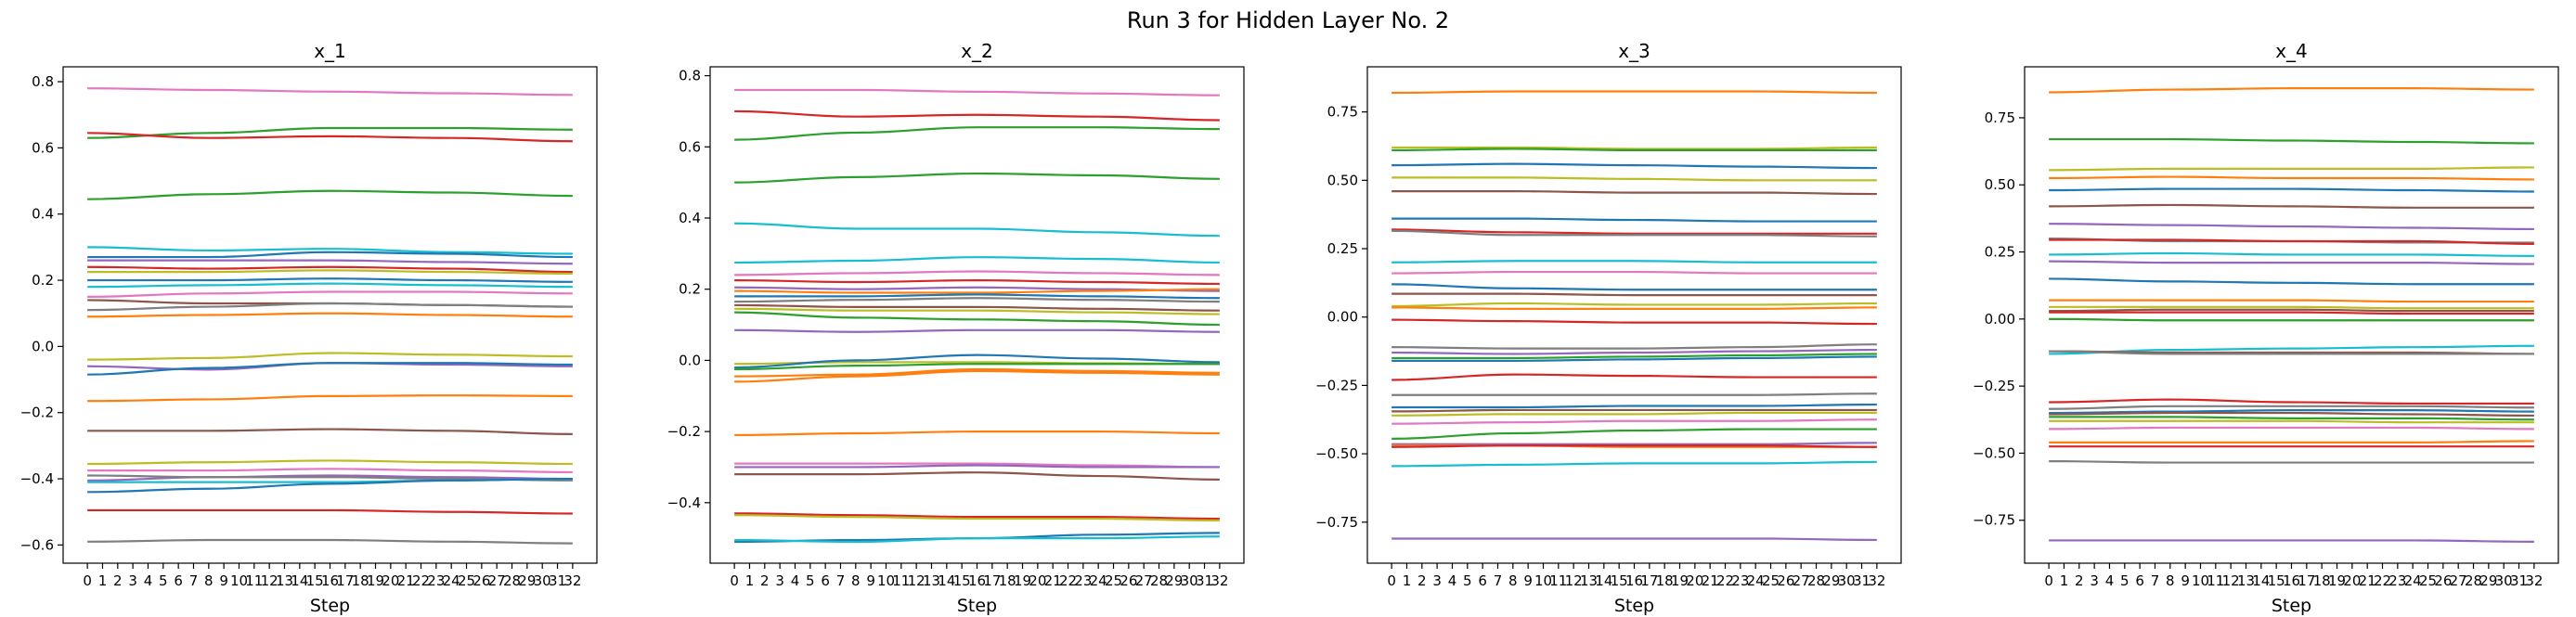 The image size is (2576, 617). I want to click on x-tick-label: 0, so click(87, 580).